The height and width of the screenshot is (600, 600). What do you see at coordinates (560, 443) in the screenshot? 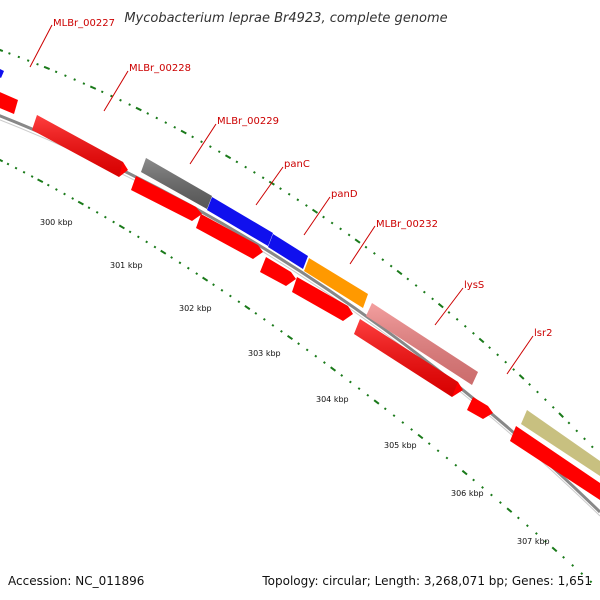
I see `gene-bar-lsr2` at bounding box center [560, 443].